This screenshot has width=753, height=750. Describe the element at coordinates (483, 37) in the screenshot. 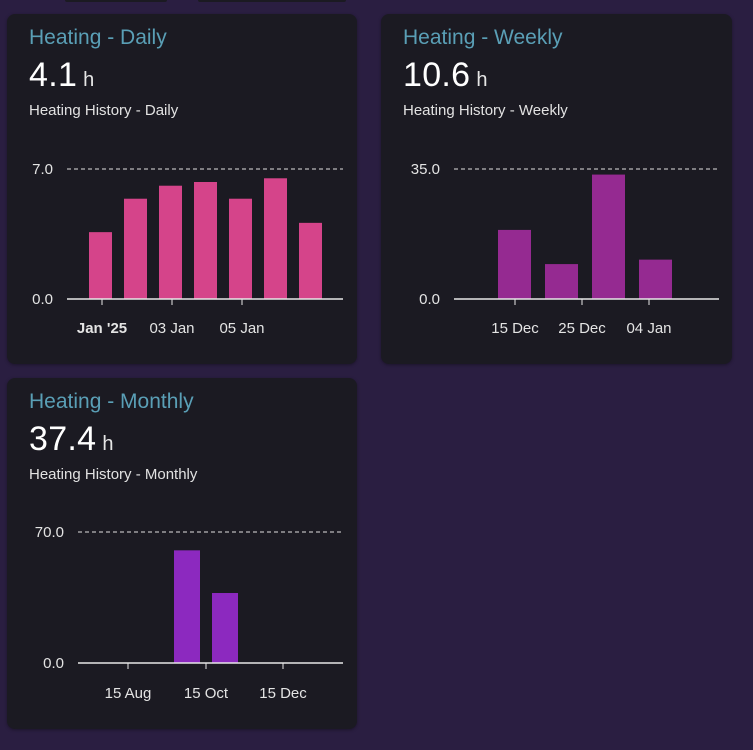

I see `card-title: Heating - Weekly` at that location.